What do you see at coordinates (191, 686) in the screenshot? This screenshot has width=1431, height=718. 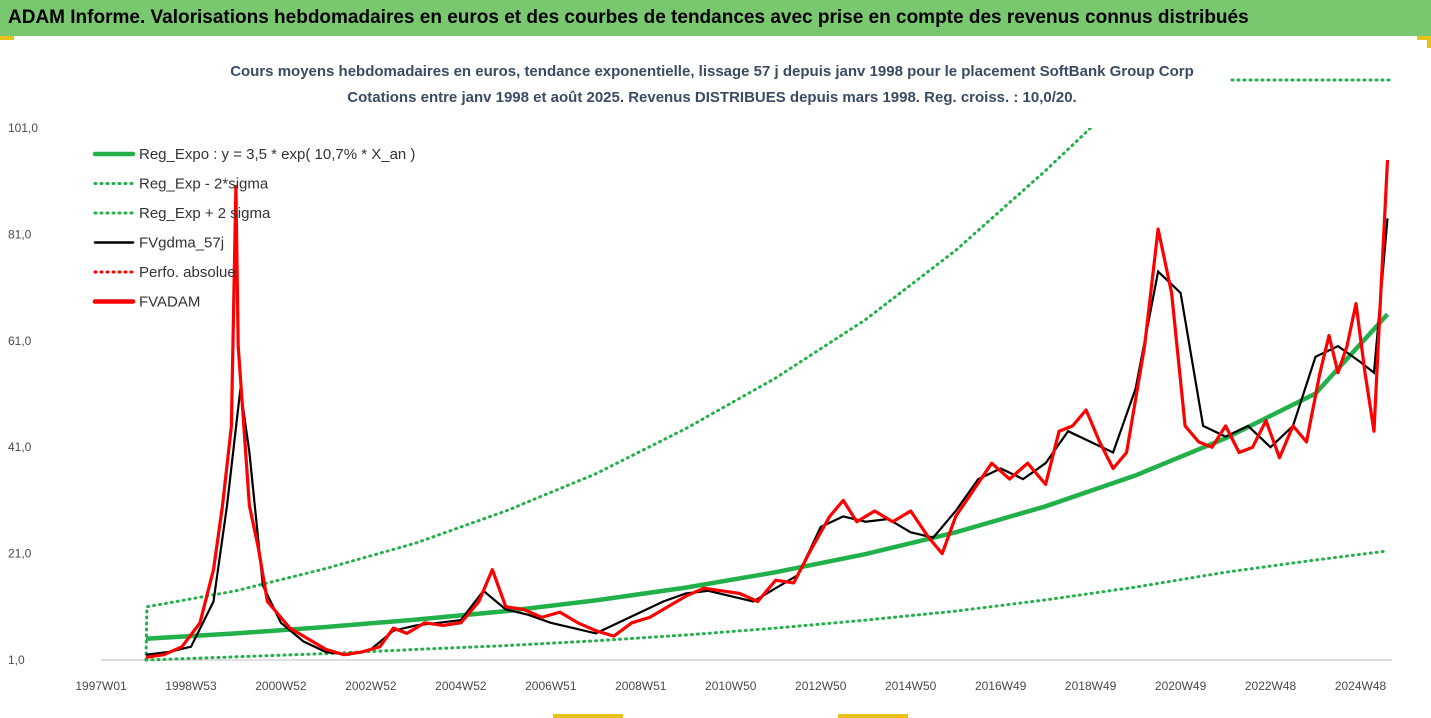 I see `x-tick-label: 1998W53` at bounding box center [191, 686].